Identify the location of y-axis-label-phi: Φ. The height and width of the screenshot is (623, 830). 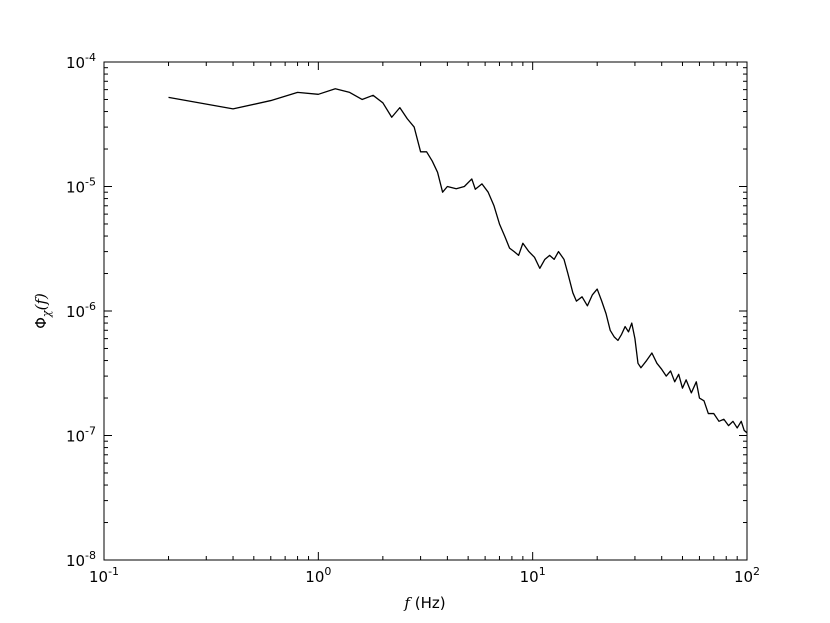
(41, 323).